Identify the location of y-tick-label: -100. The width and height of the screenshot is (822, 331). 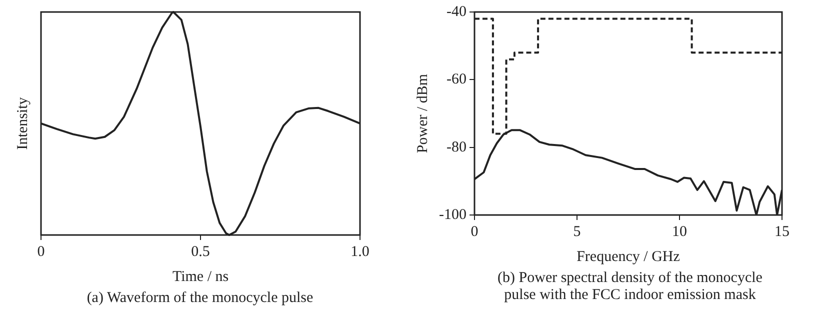
(452, 214).